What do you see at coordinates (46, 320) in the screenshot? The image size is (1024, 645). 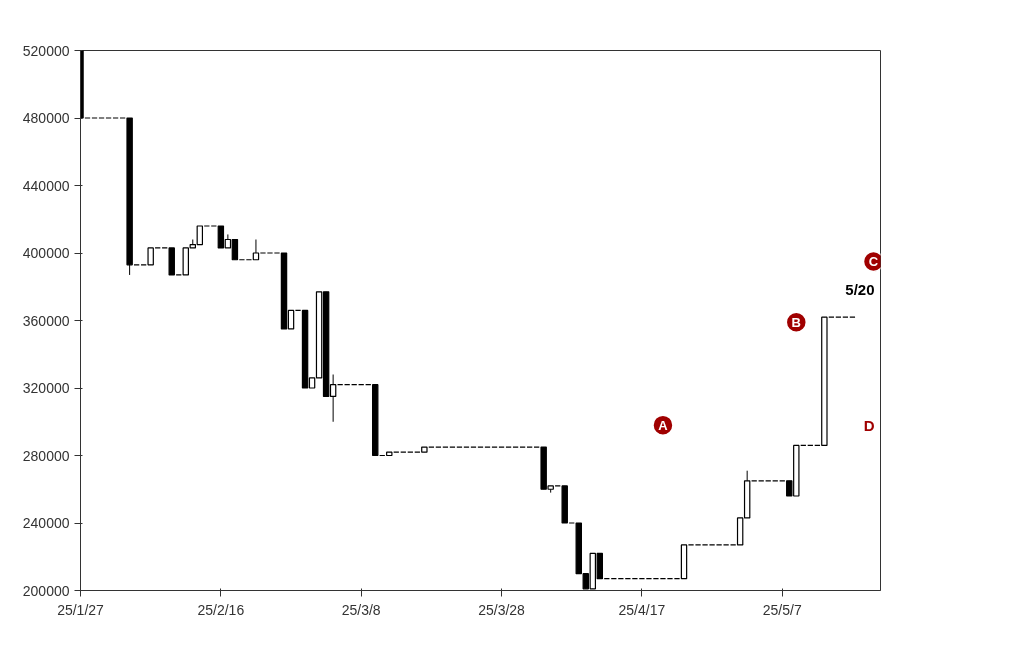 I see `y-tick-label: 360000` at bounding box center [46, 320].